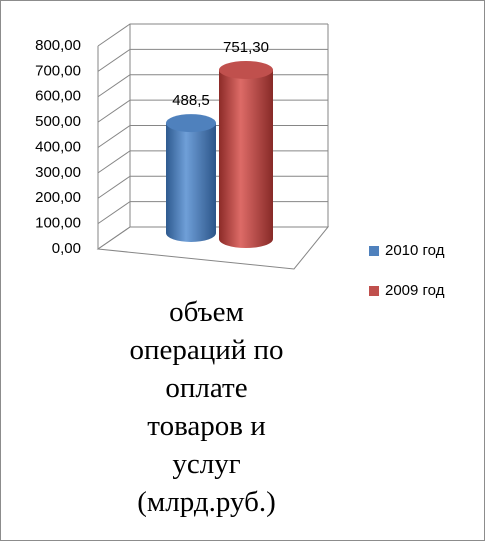 This screenshot has width=485, height=541. I want to click on y-tick-label: 700,00, so click(58, 70).